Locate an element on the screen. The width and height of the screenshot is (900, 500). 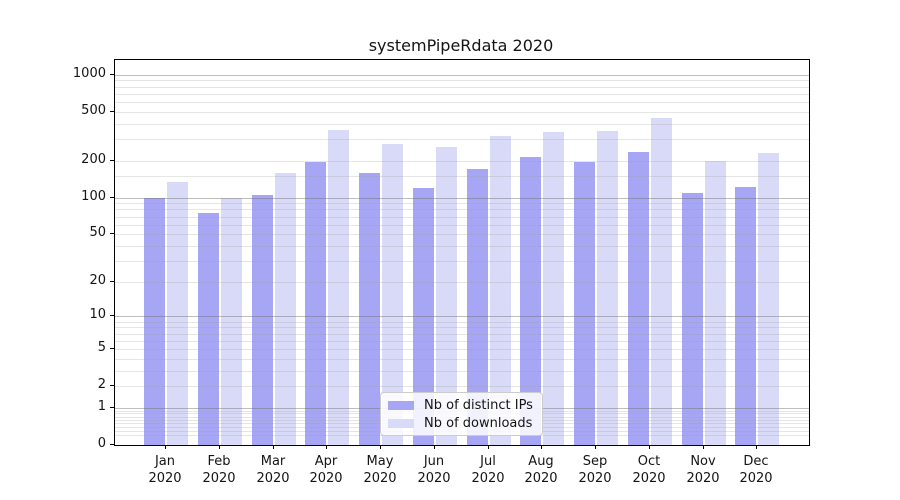
legend-swatch-downloads-icon is located at coordinates (401, 423).